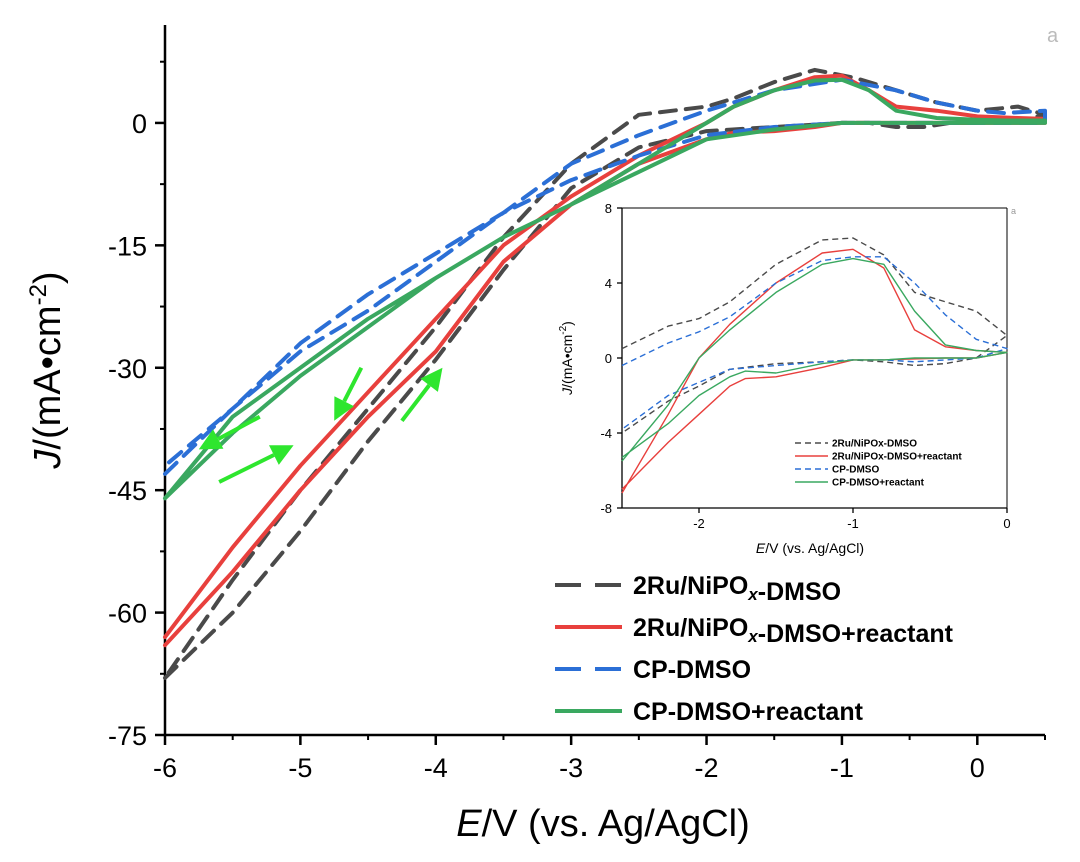 Image resolution: width=1080 pixels, height=862 pixels. Describe the element at coordinates (165, 768) in the screenshot. I see `x-tick-label: -6` at that location.